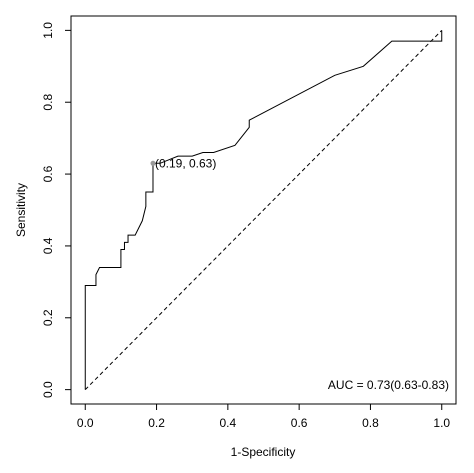 This screenshot has height=473, width=474. I want to click on x-tick-label: 0.8, so click(370, 423).